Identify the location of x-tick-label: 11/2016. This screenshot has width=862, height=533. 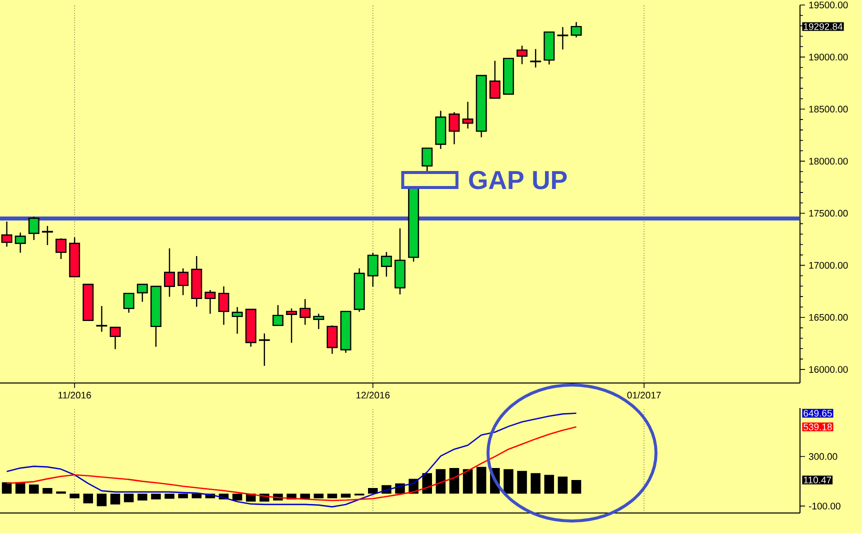
(74, 395).